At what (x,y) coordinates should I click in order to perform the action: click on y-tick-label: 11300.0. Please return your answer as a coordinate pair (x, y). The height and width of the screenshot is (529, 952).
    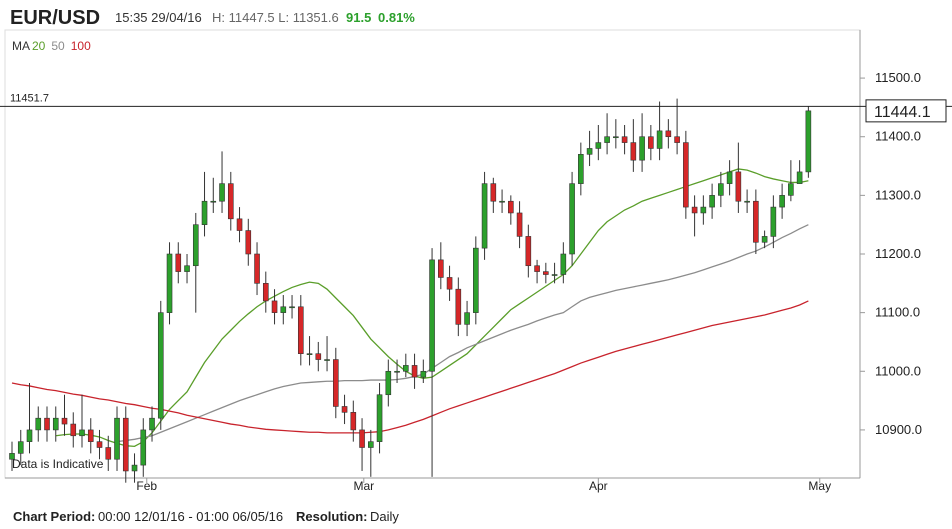
    Looking at the image, I should click on (898, 194).